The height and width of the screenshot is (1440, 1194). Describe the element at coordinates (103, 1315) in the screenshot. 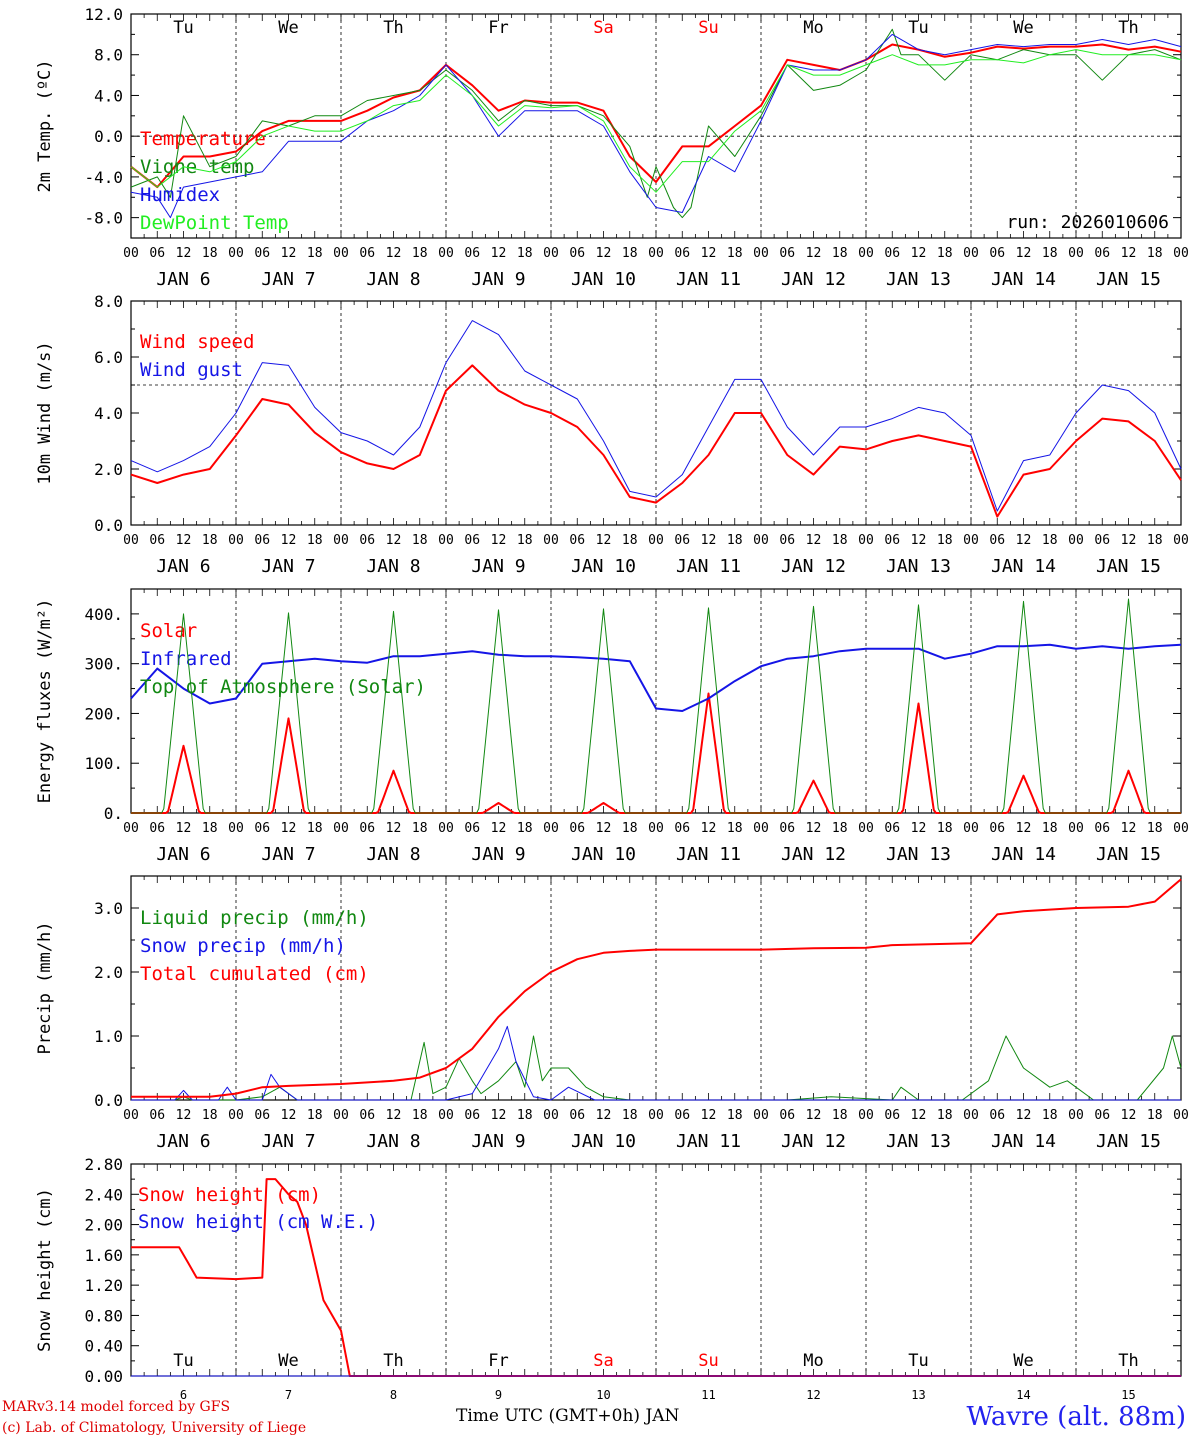

I see `y-tick-label: 0.80` at that location.